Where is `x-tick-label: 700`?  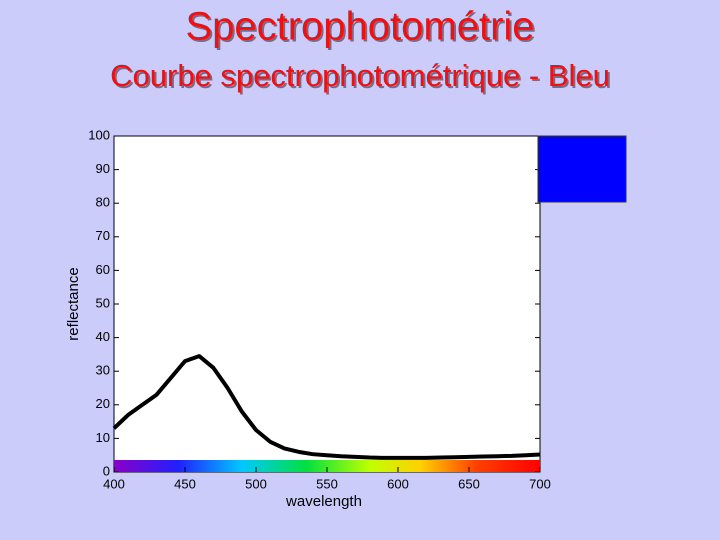 x-tick-label: 700 is located at coordinates (540, 483).